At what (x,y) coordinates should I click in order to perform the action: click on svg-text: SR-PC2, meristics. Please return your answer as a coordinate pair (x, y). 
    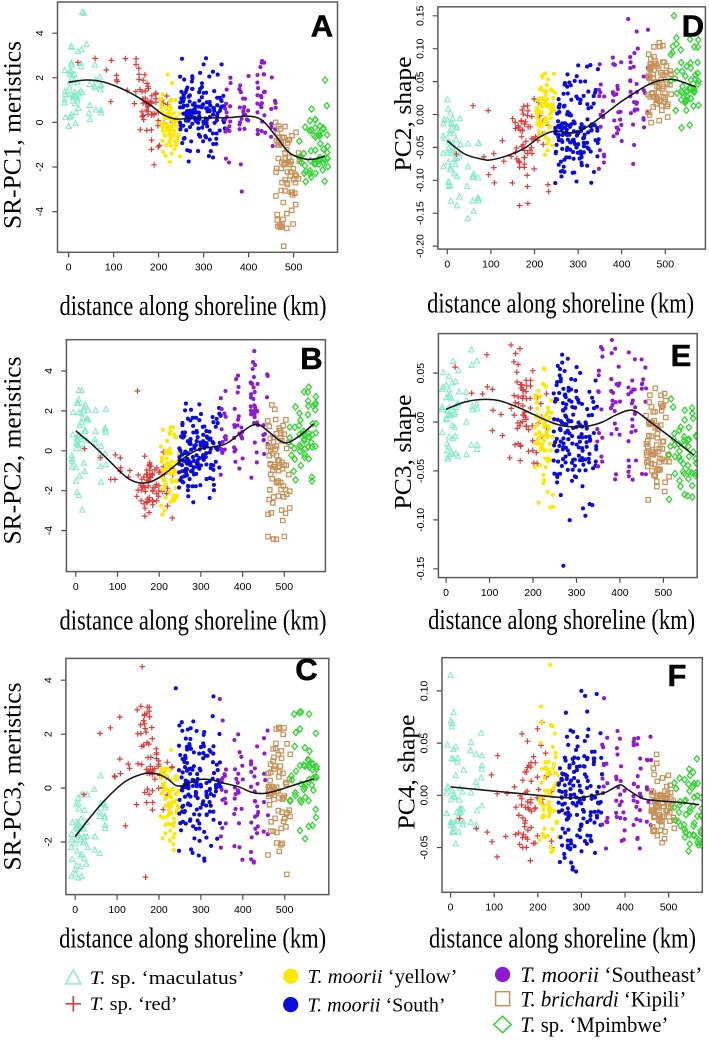
    Looking at the image, I should click on (13, 451).